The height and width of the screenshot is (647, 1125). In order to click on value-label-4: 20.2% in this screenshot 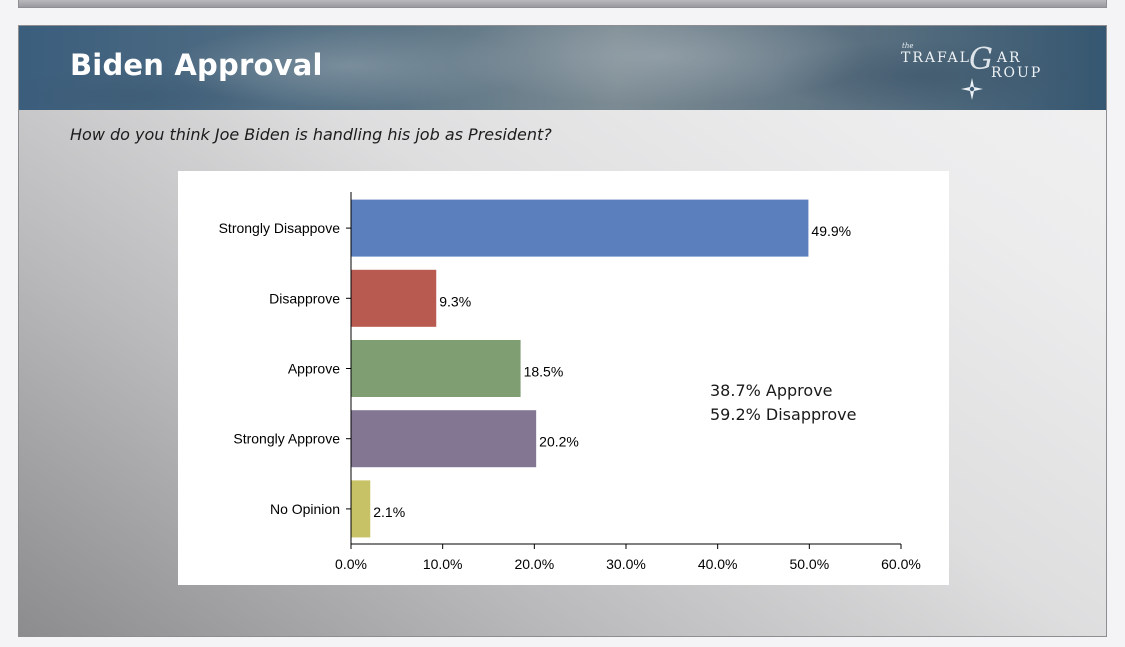, I will do `click(559, 442)`.